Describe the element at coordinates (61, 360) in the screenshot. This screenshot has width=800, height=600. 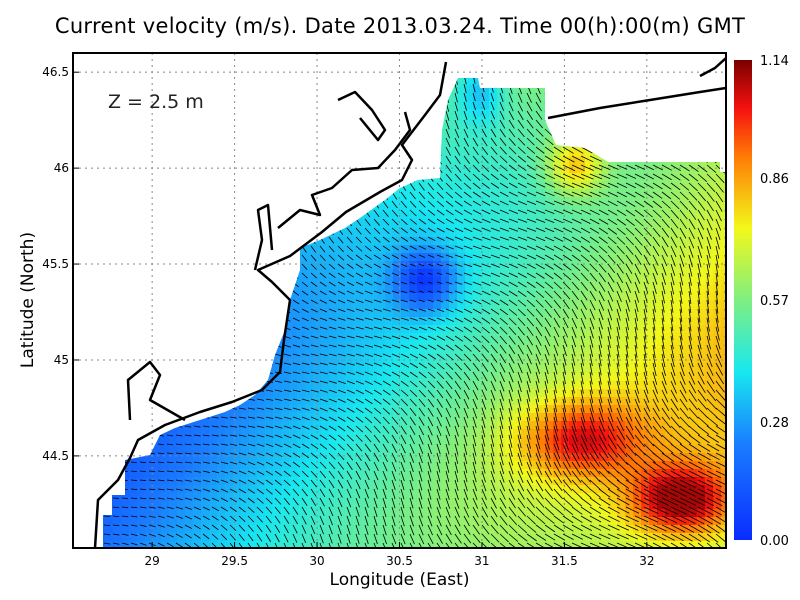
I see `y-tick-label: 45` at that location.